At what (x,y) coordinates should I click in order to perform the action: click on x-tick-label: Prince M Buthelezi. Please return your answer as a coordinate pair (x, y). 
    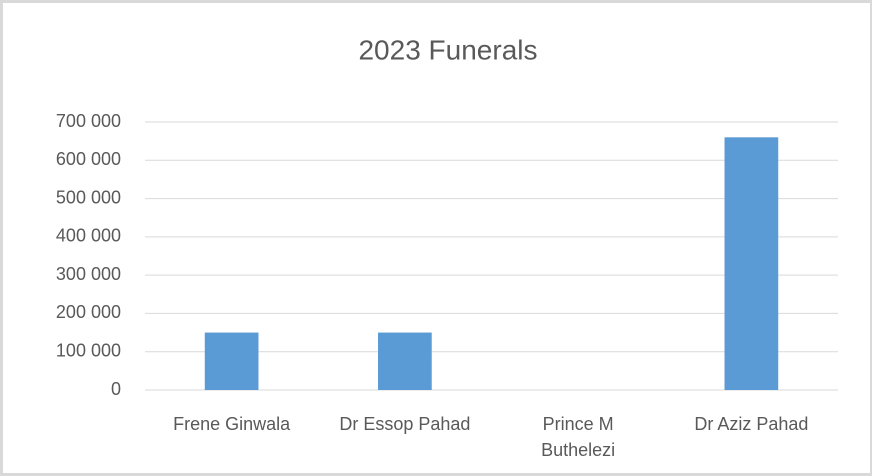
    Looking at the image, I should click on (578, 437).